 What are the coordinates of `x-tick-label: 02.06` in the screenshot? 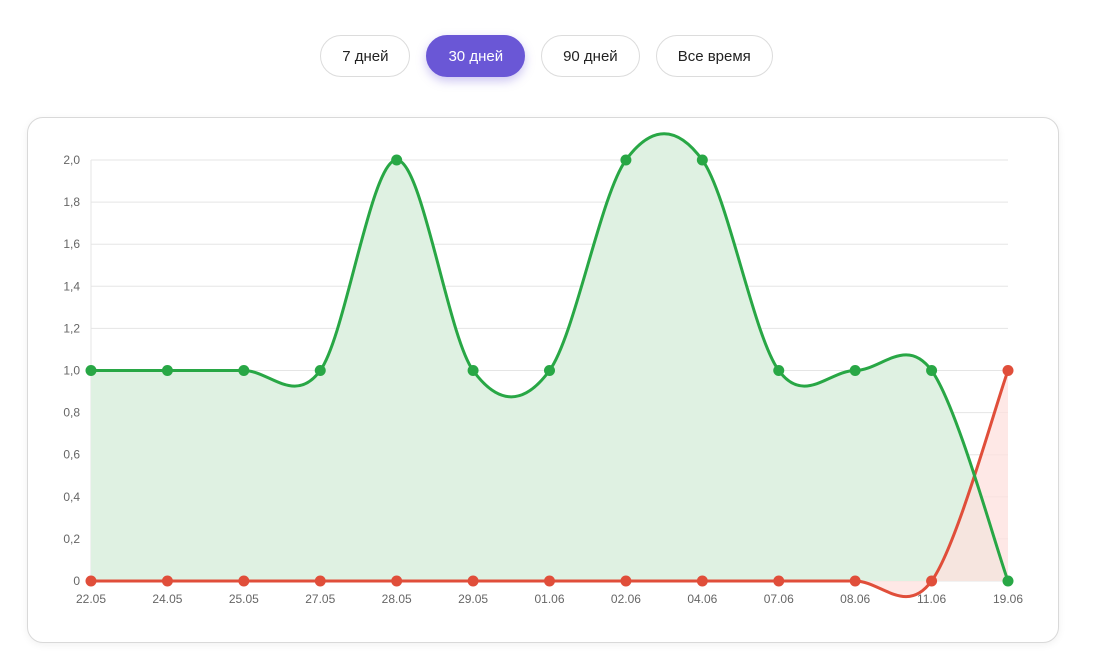 It's located at (626, 599).